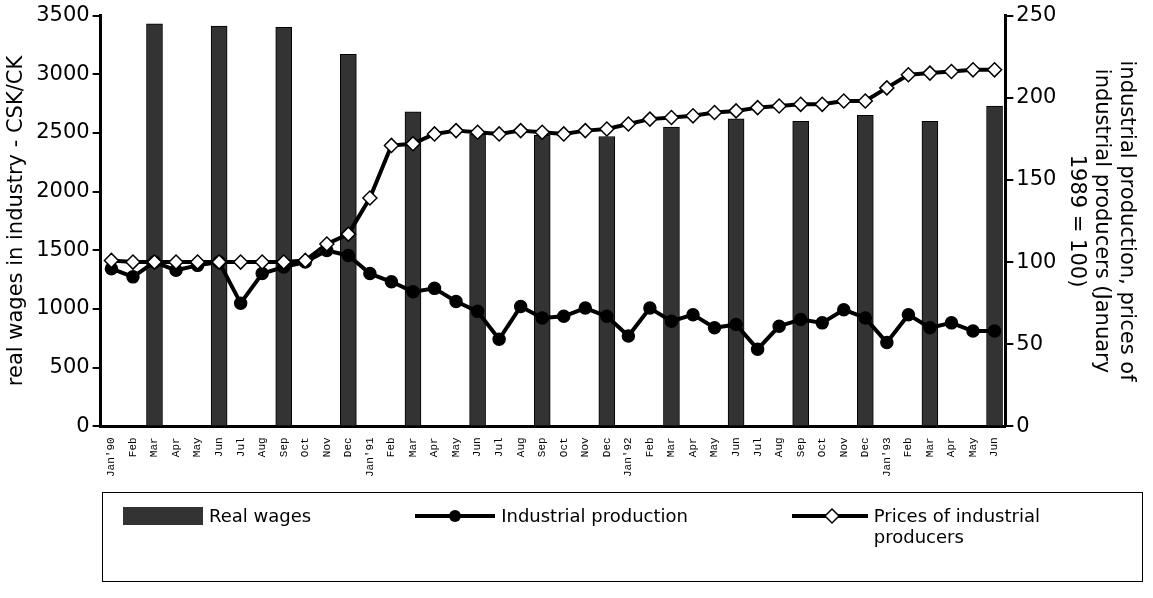 The width and height of the screenshot is (1153, 598). What do you see at coordinates (63, 190) in the screenshot?
I see `y-tick-label: 2000` at bounding box center [63, 190].